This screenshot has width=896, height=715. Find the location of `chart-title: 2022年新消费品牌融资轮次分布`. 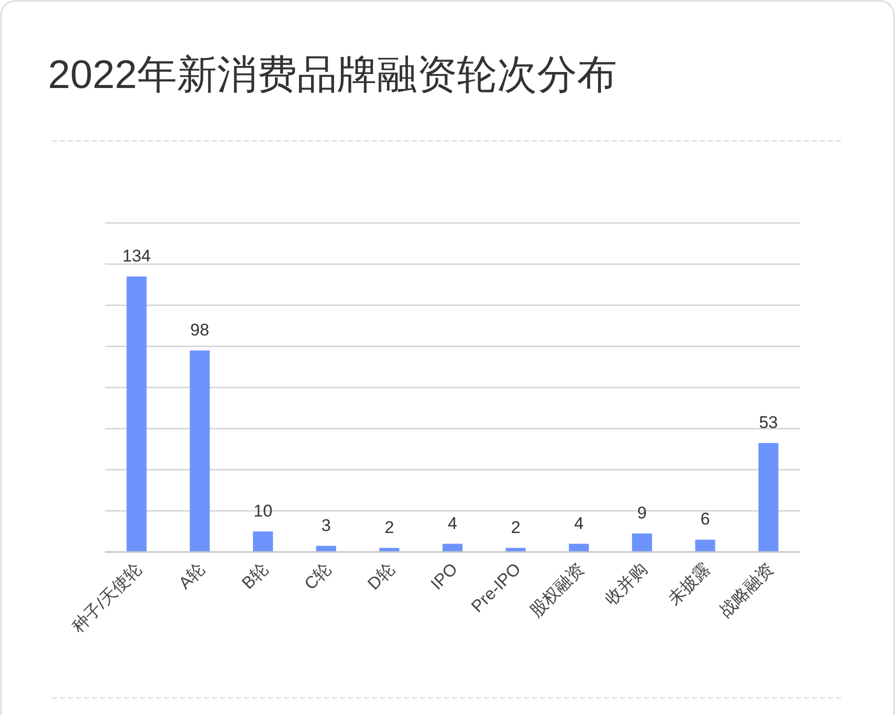

chart-title: 2022年新消费品牌融资轮次分布 is located at coordinates (332, 75).